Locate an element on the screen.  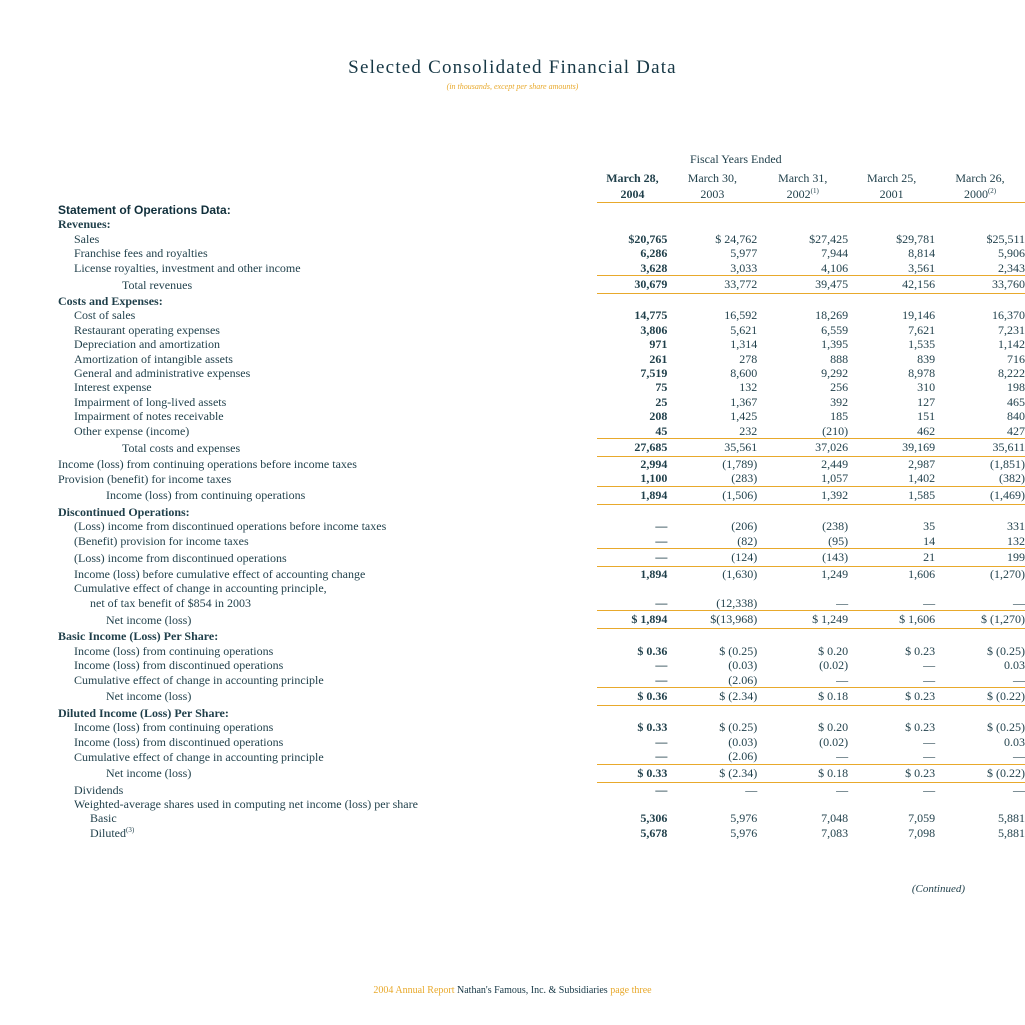
row-label-text: Provision (benefit) for income taxes is located at coordinates (145, 478).